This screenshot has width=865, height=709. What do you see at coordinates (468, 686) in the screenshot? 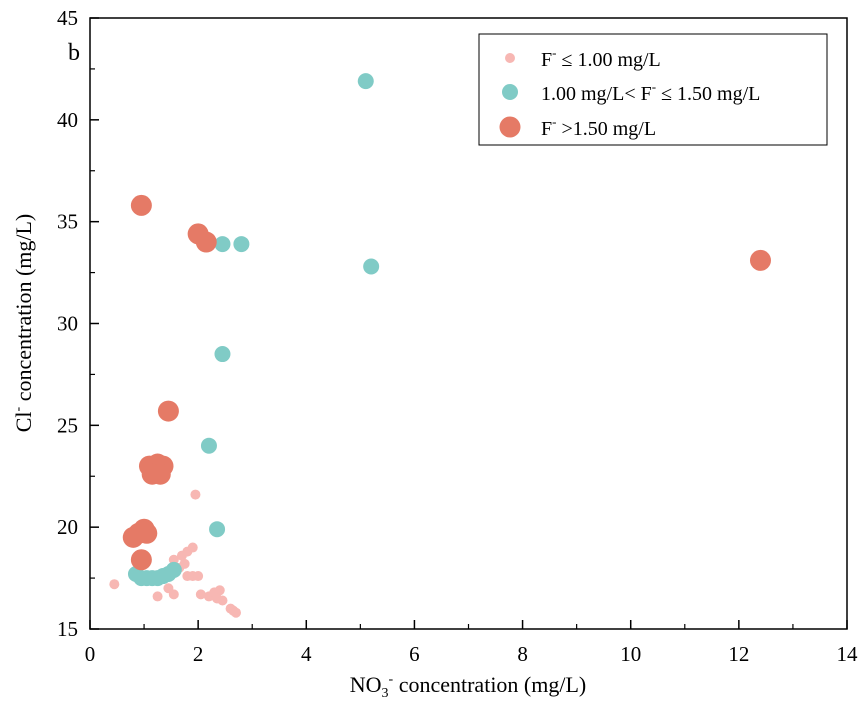
I see `x-axis-title: NO3- concentration (mg/L)` at bounding box center [468, 686].